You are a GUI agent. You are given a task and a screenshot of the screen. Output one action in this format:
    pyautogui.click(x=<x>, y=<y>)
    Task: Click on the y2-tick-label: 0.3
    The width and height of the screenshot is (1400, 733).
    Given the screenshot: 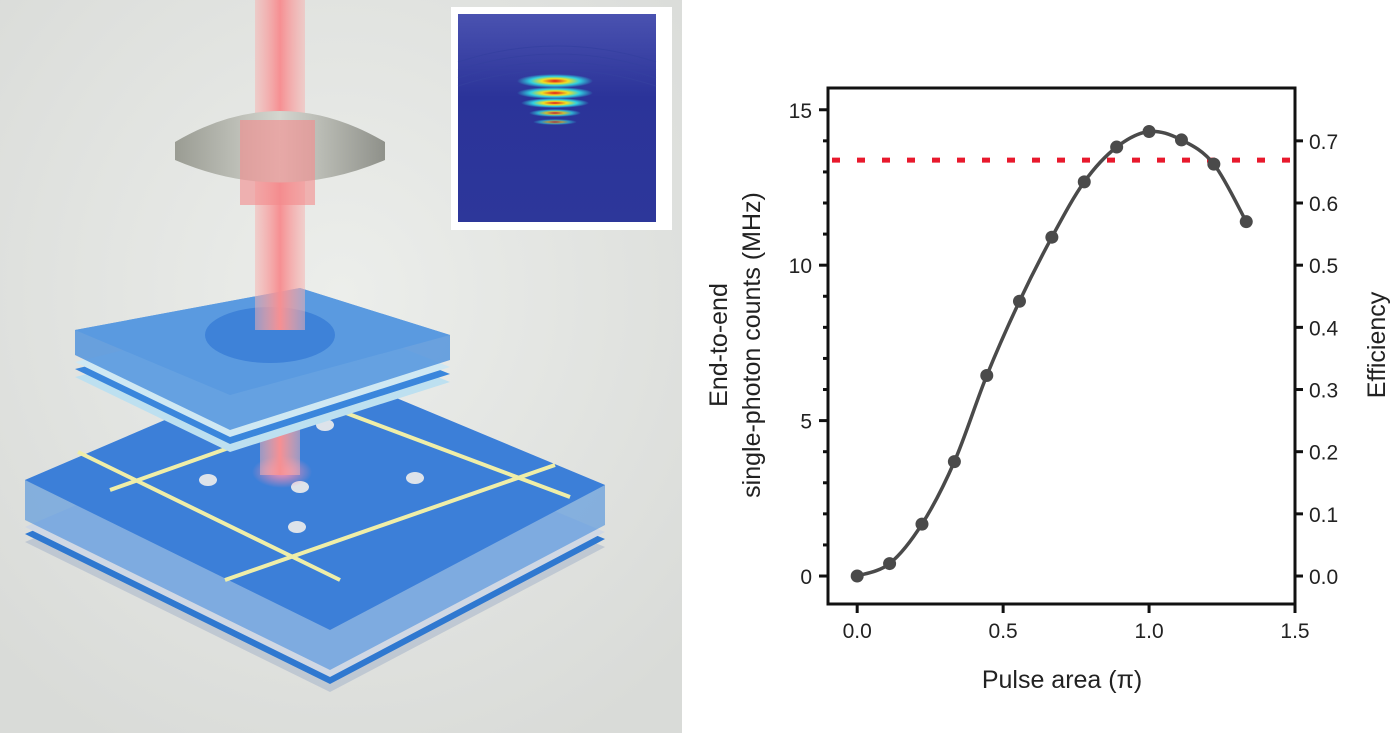 What is the action you would take?
    pyautogui.click(x=1323, y=391)
    